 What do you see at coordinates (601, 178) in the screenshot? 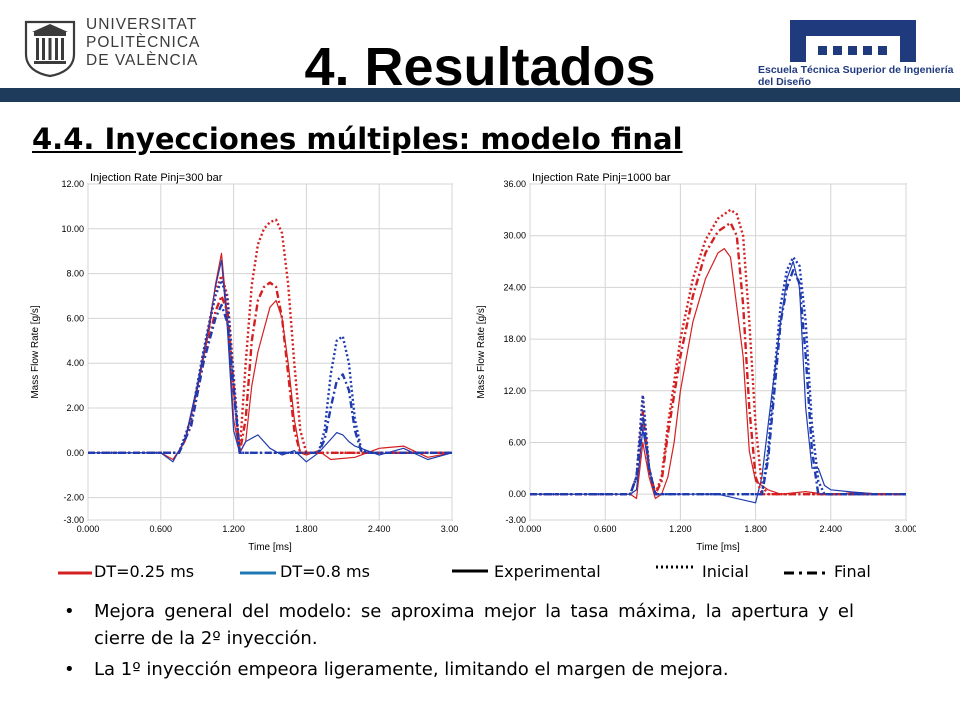
I see `chart-title: Injection Rate Pinj=1000 bar` at bounding box center [601, 178].